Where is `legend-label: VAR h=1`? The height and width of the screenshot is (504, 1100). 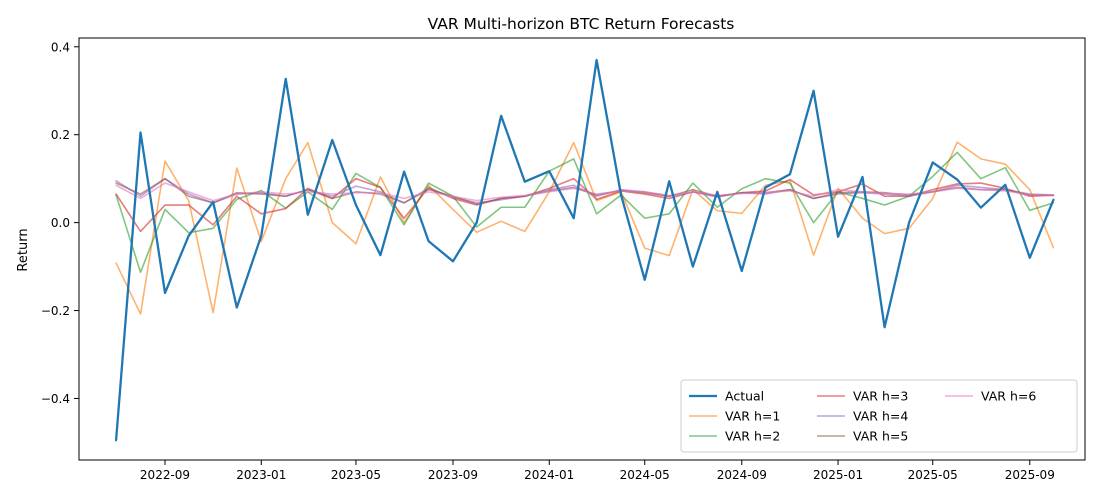 legend-label: VAR h=1 is located at coordinates (752, 416).